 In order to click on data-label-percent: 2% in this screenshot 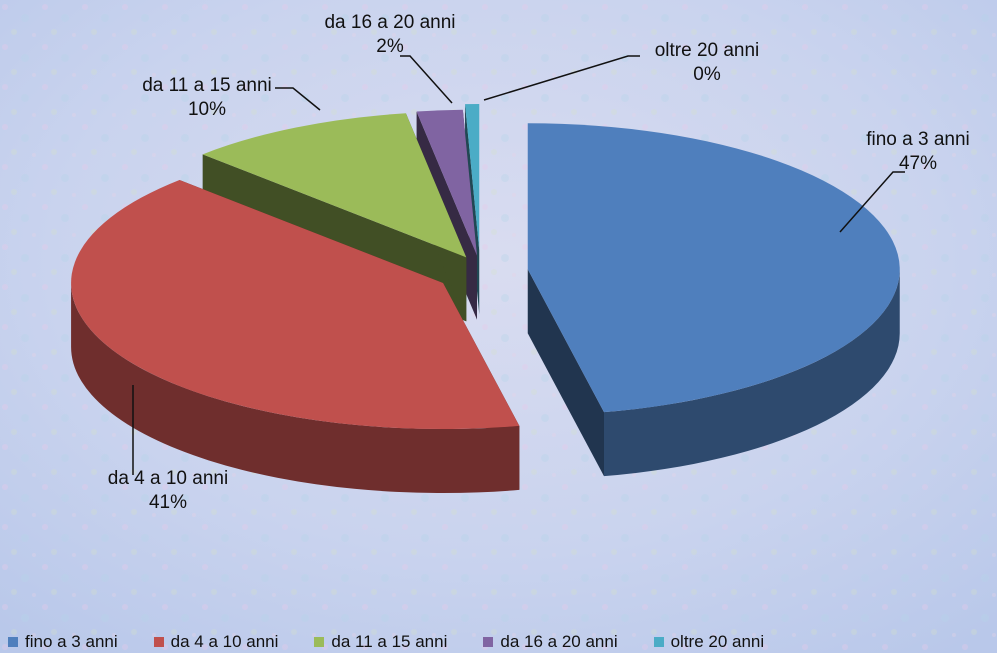, I will do `click(390, 46)`.